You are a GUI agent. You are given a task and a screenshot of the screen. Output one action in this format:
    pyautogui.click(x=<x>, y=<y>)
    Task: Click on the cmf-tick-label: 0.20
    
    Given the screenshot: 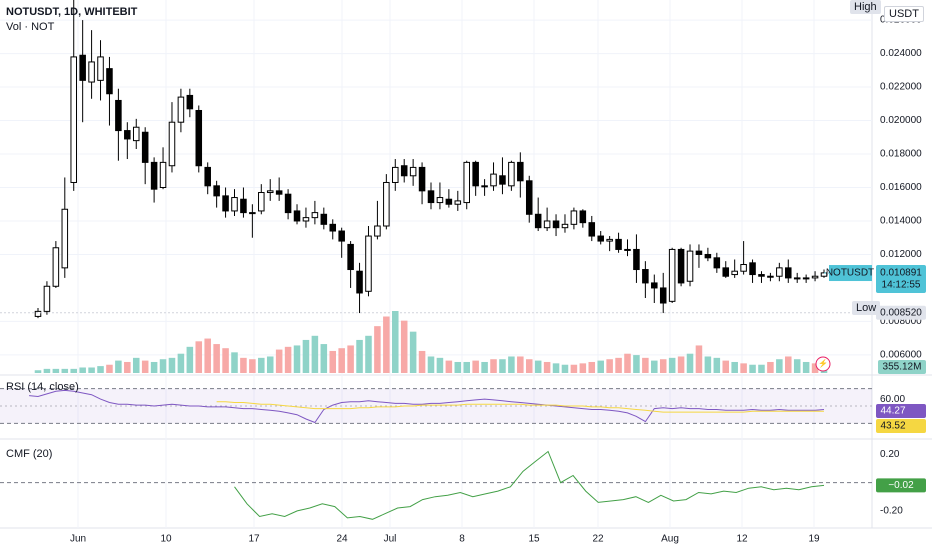 What is the action you would take?
    pyautogui.click(x=890, y=454)
    